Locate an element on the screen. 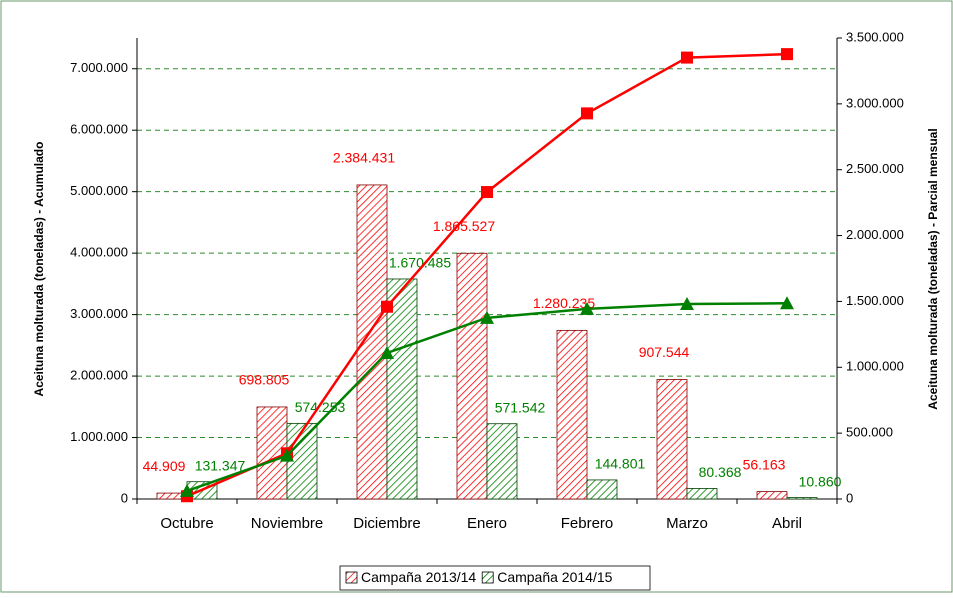 This screenshot has height=598, width=953. data-label: 698.805 is located at coordinates (264, 380).